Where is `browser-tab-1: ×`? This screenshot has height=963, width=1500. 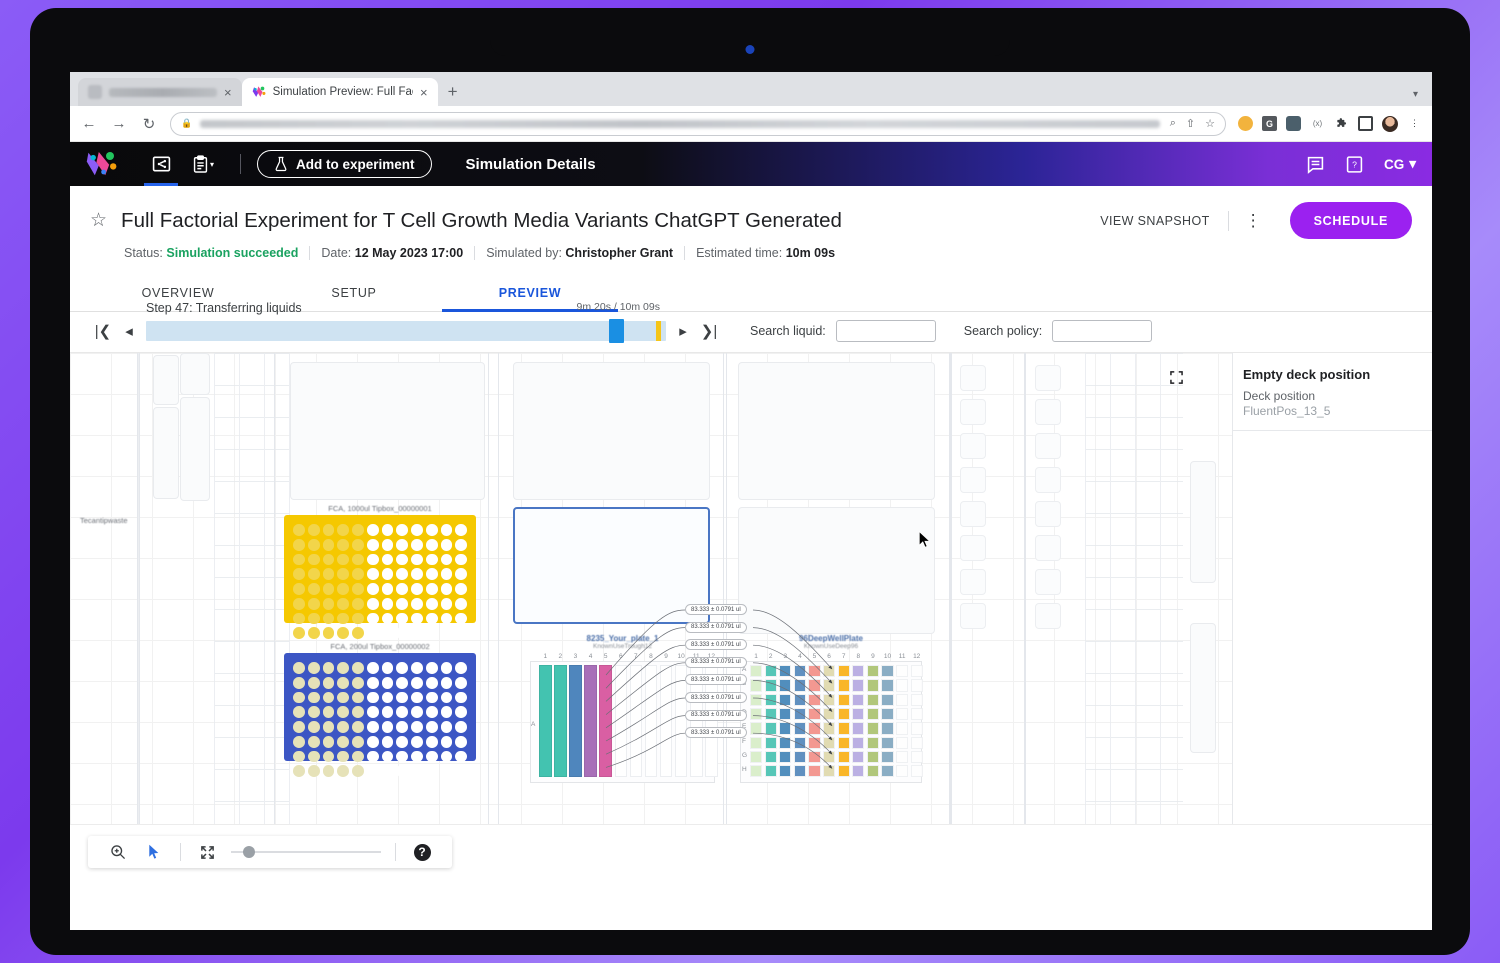
browser-tab-1: × is located at coordinates (160, 92).